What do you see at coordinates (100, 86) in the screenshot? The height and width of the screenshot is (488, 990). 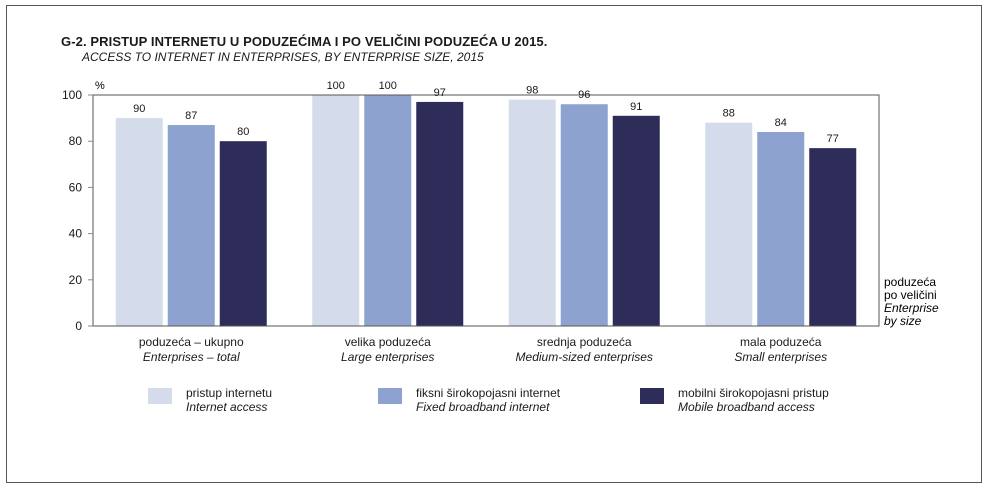 I see `y-axis-unit: %` at bounding box center [100, 86].